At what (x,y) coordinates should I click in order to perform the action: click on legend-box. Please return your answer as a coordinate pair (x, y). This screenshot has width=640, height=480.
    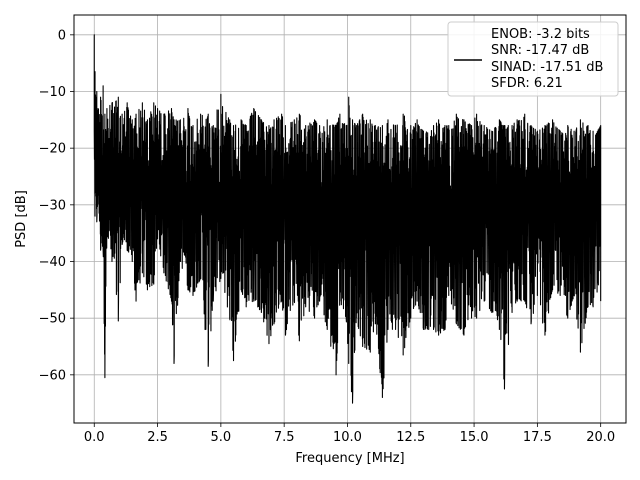
    Looking at the image, I should click on (533, 59).